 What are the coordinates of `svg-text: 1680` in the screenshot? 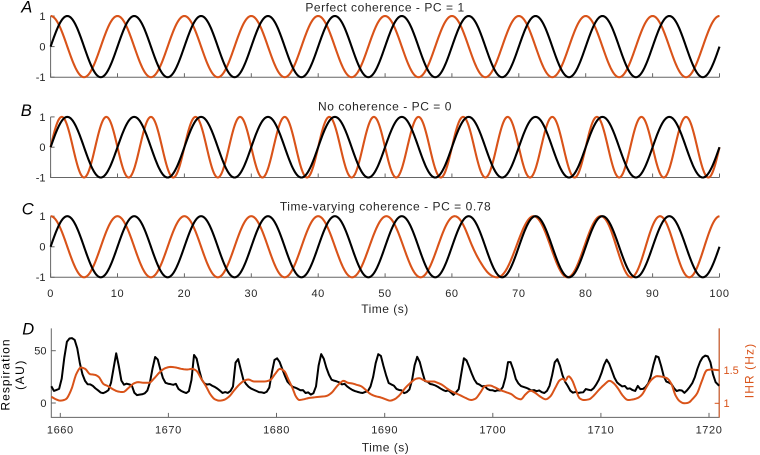 It's located at (276, 431).